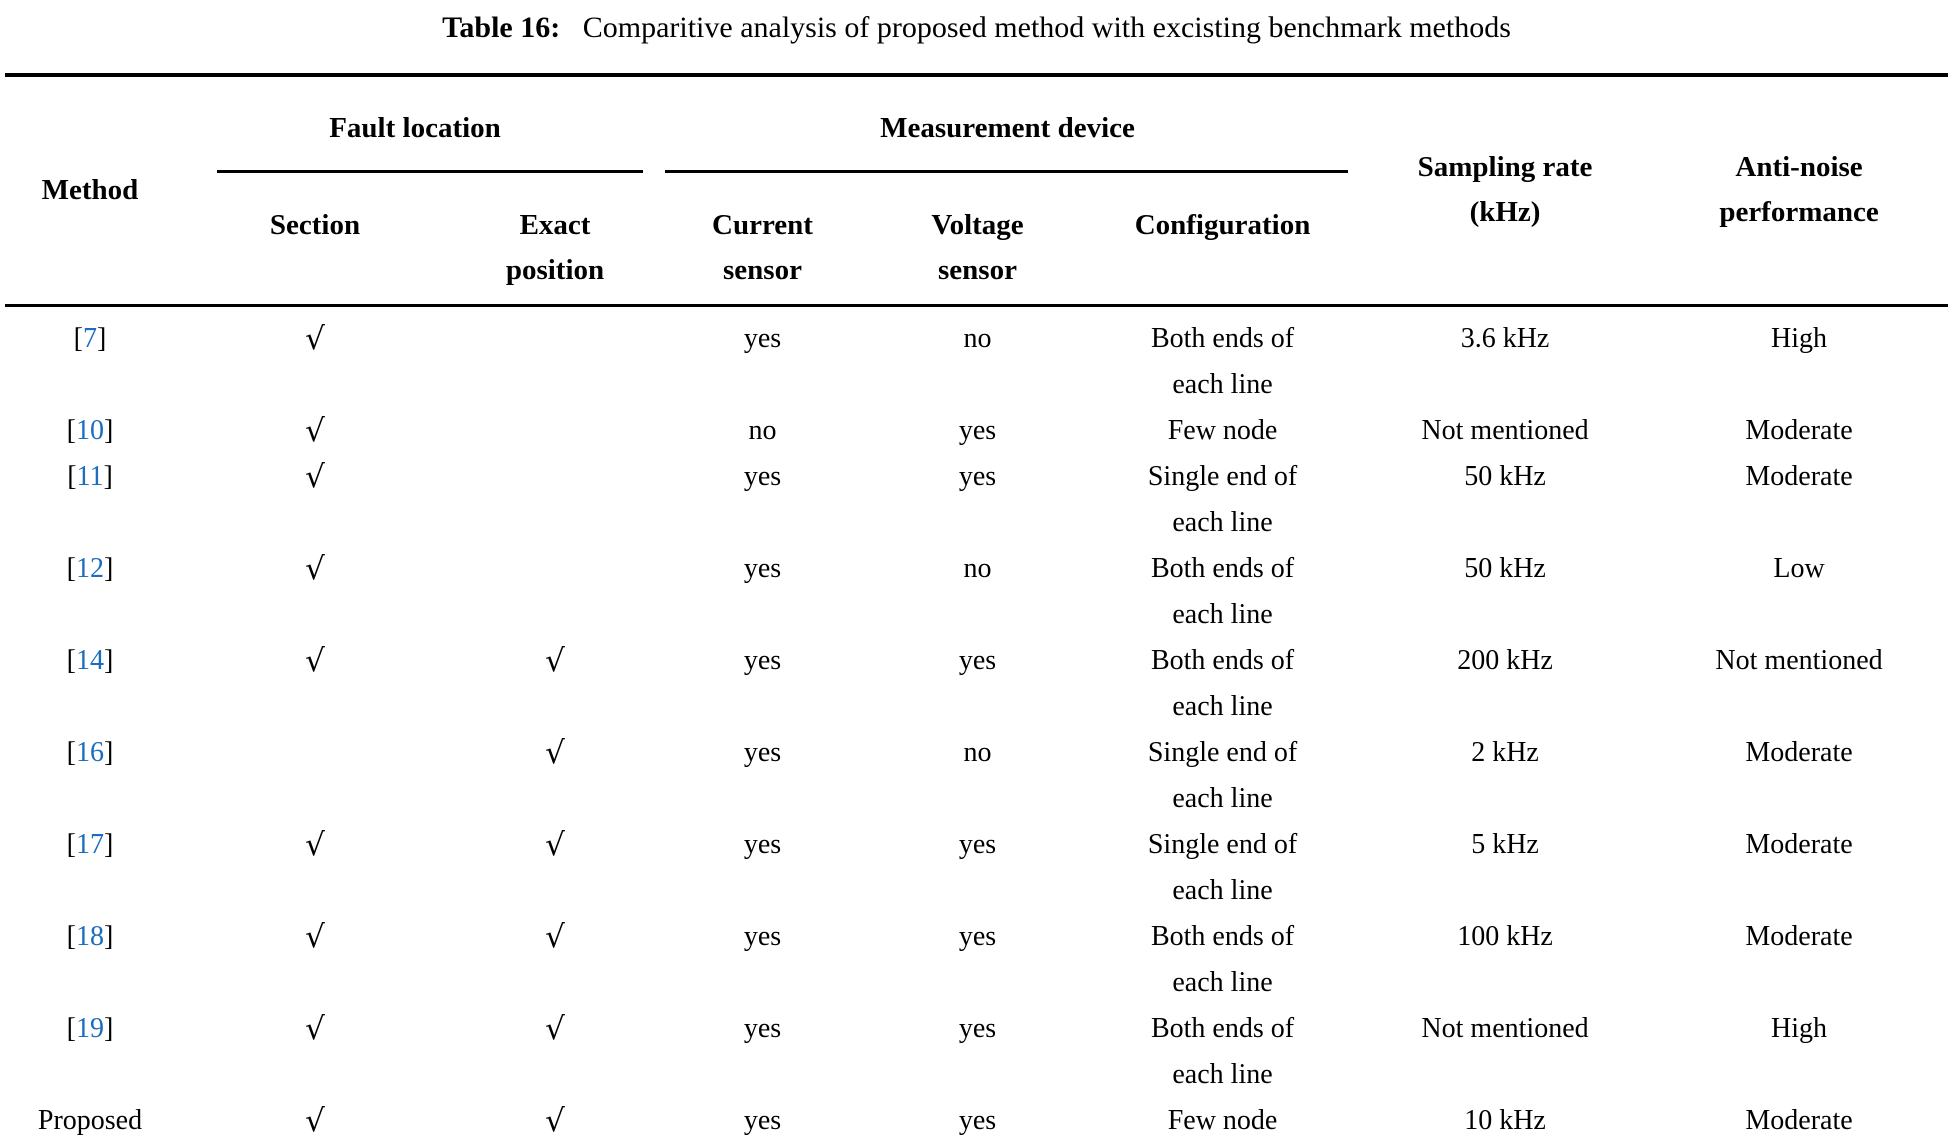  I want to click on sampling-rate-cell: 2 kHz, so click(1505, 752).